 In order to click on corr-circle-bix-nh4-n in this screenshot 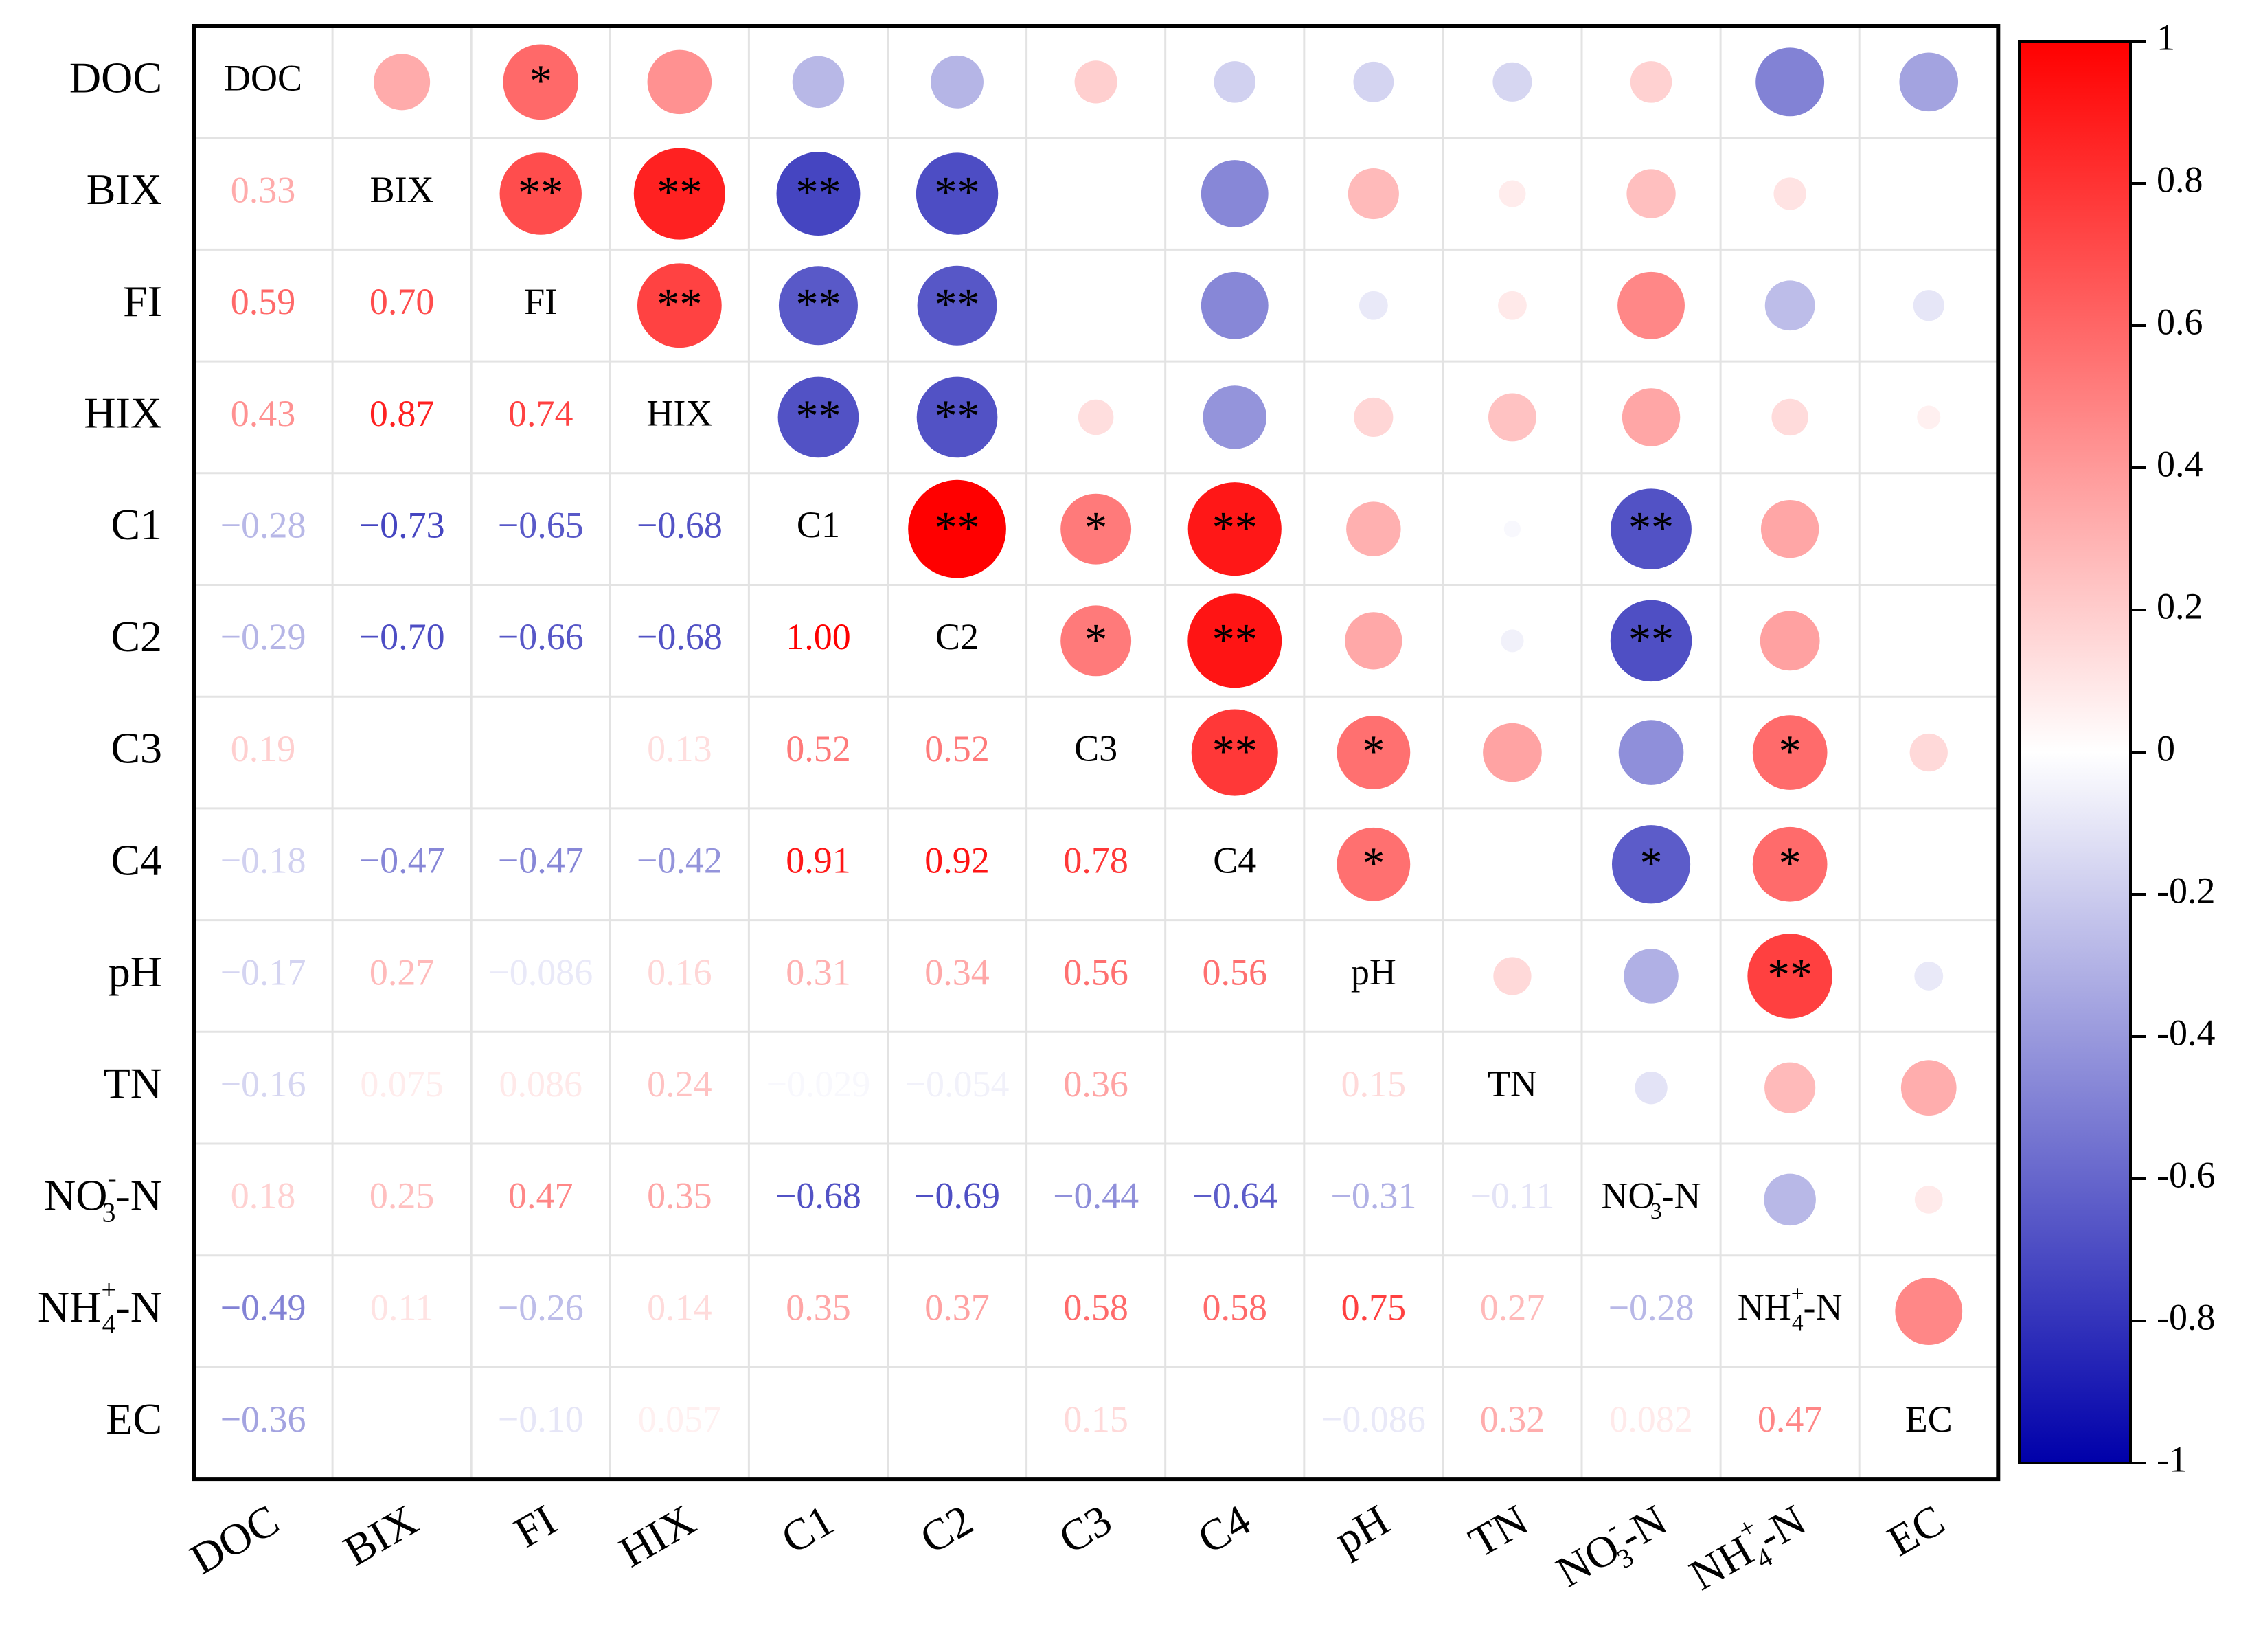, I will do `click(1789, 194)`.